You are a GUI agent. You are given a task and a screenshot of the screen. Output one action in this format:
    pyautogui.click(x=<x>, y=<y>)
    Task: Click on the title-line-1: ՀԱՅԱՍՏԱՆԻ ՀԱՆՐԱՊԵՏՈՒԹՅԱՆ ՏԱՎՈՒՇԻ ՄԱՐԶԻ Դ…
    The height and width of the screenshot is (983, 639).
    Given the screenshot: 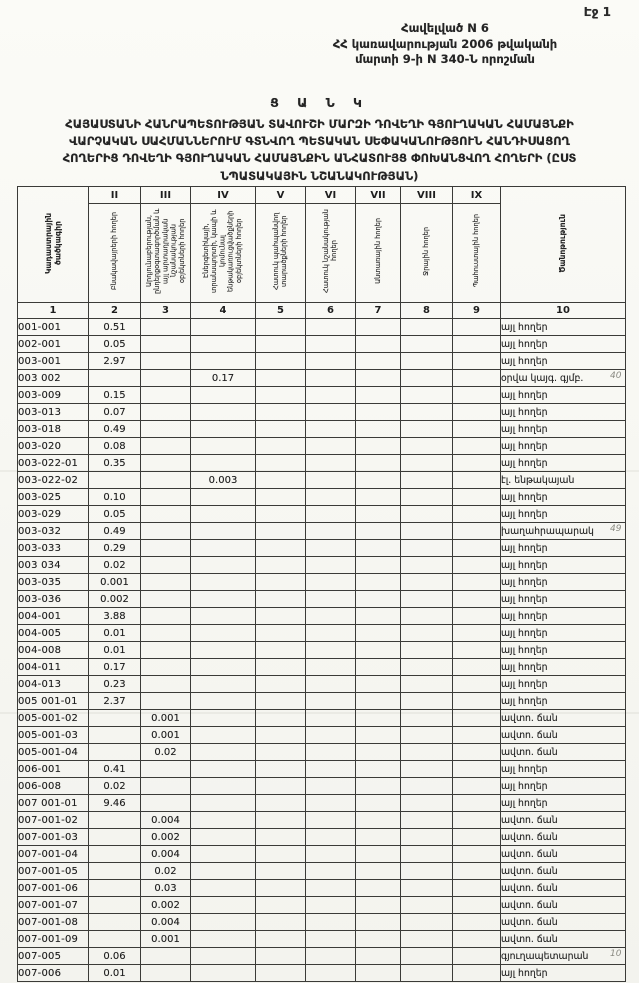 What is the action you would take?
    pyautogui.click(x=319, y=123)
    